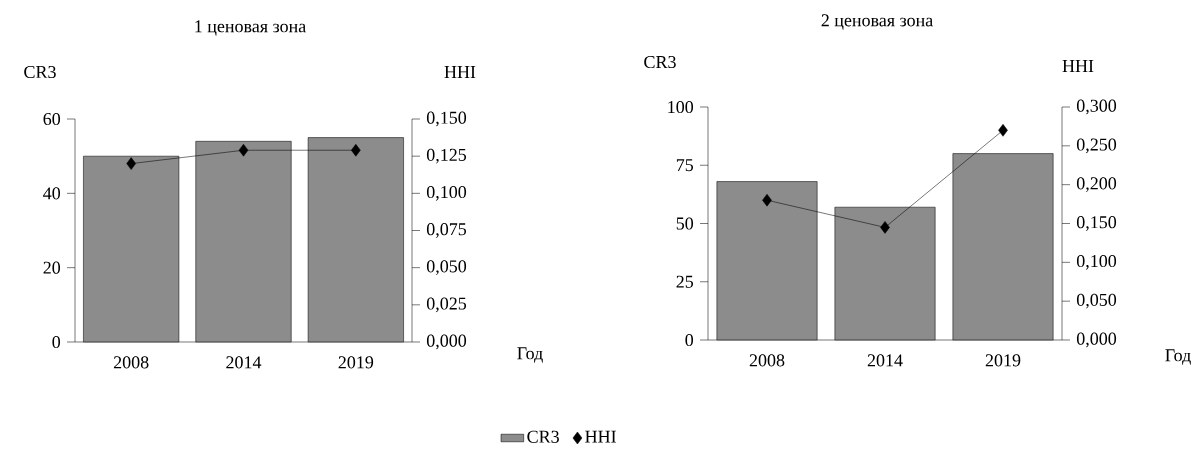  What do you see at coordinates (52, 267) in the screenshot?
I see `y-tick-label: 20` at bounding box center [52, 267].